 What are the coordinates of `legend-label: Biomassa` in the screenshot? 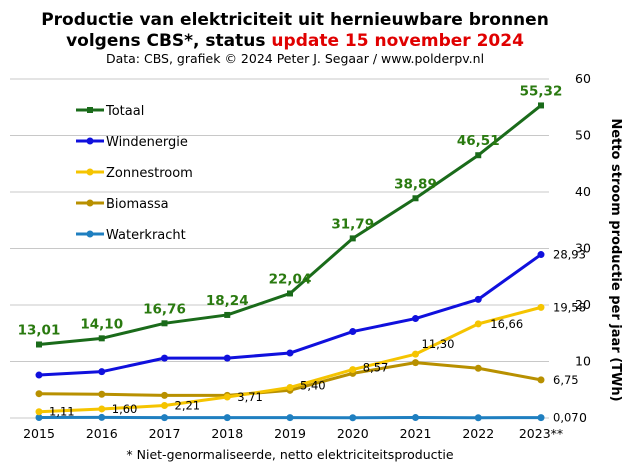 It's located at (137, 204).